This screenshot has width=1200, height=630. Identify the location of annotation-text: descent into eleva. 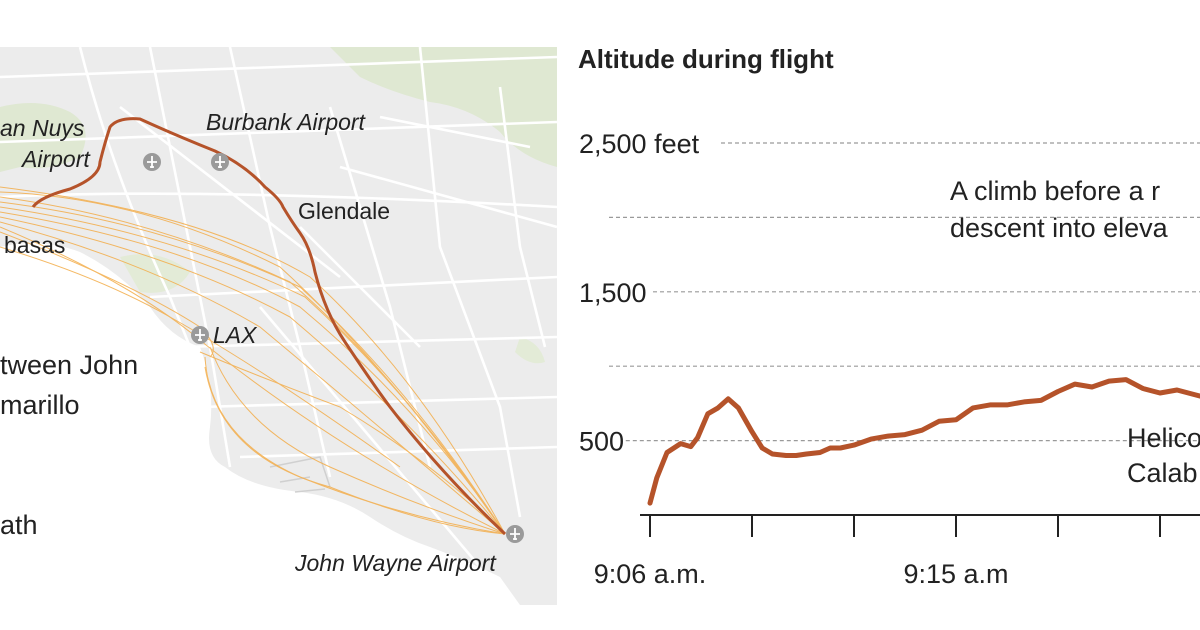
(1059, 228).